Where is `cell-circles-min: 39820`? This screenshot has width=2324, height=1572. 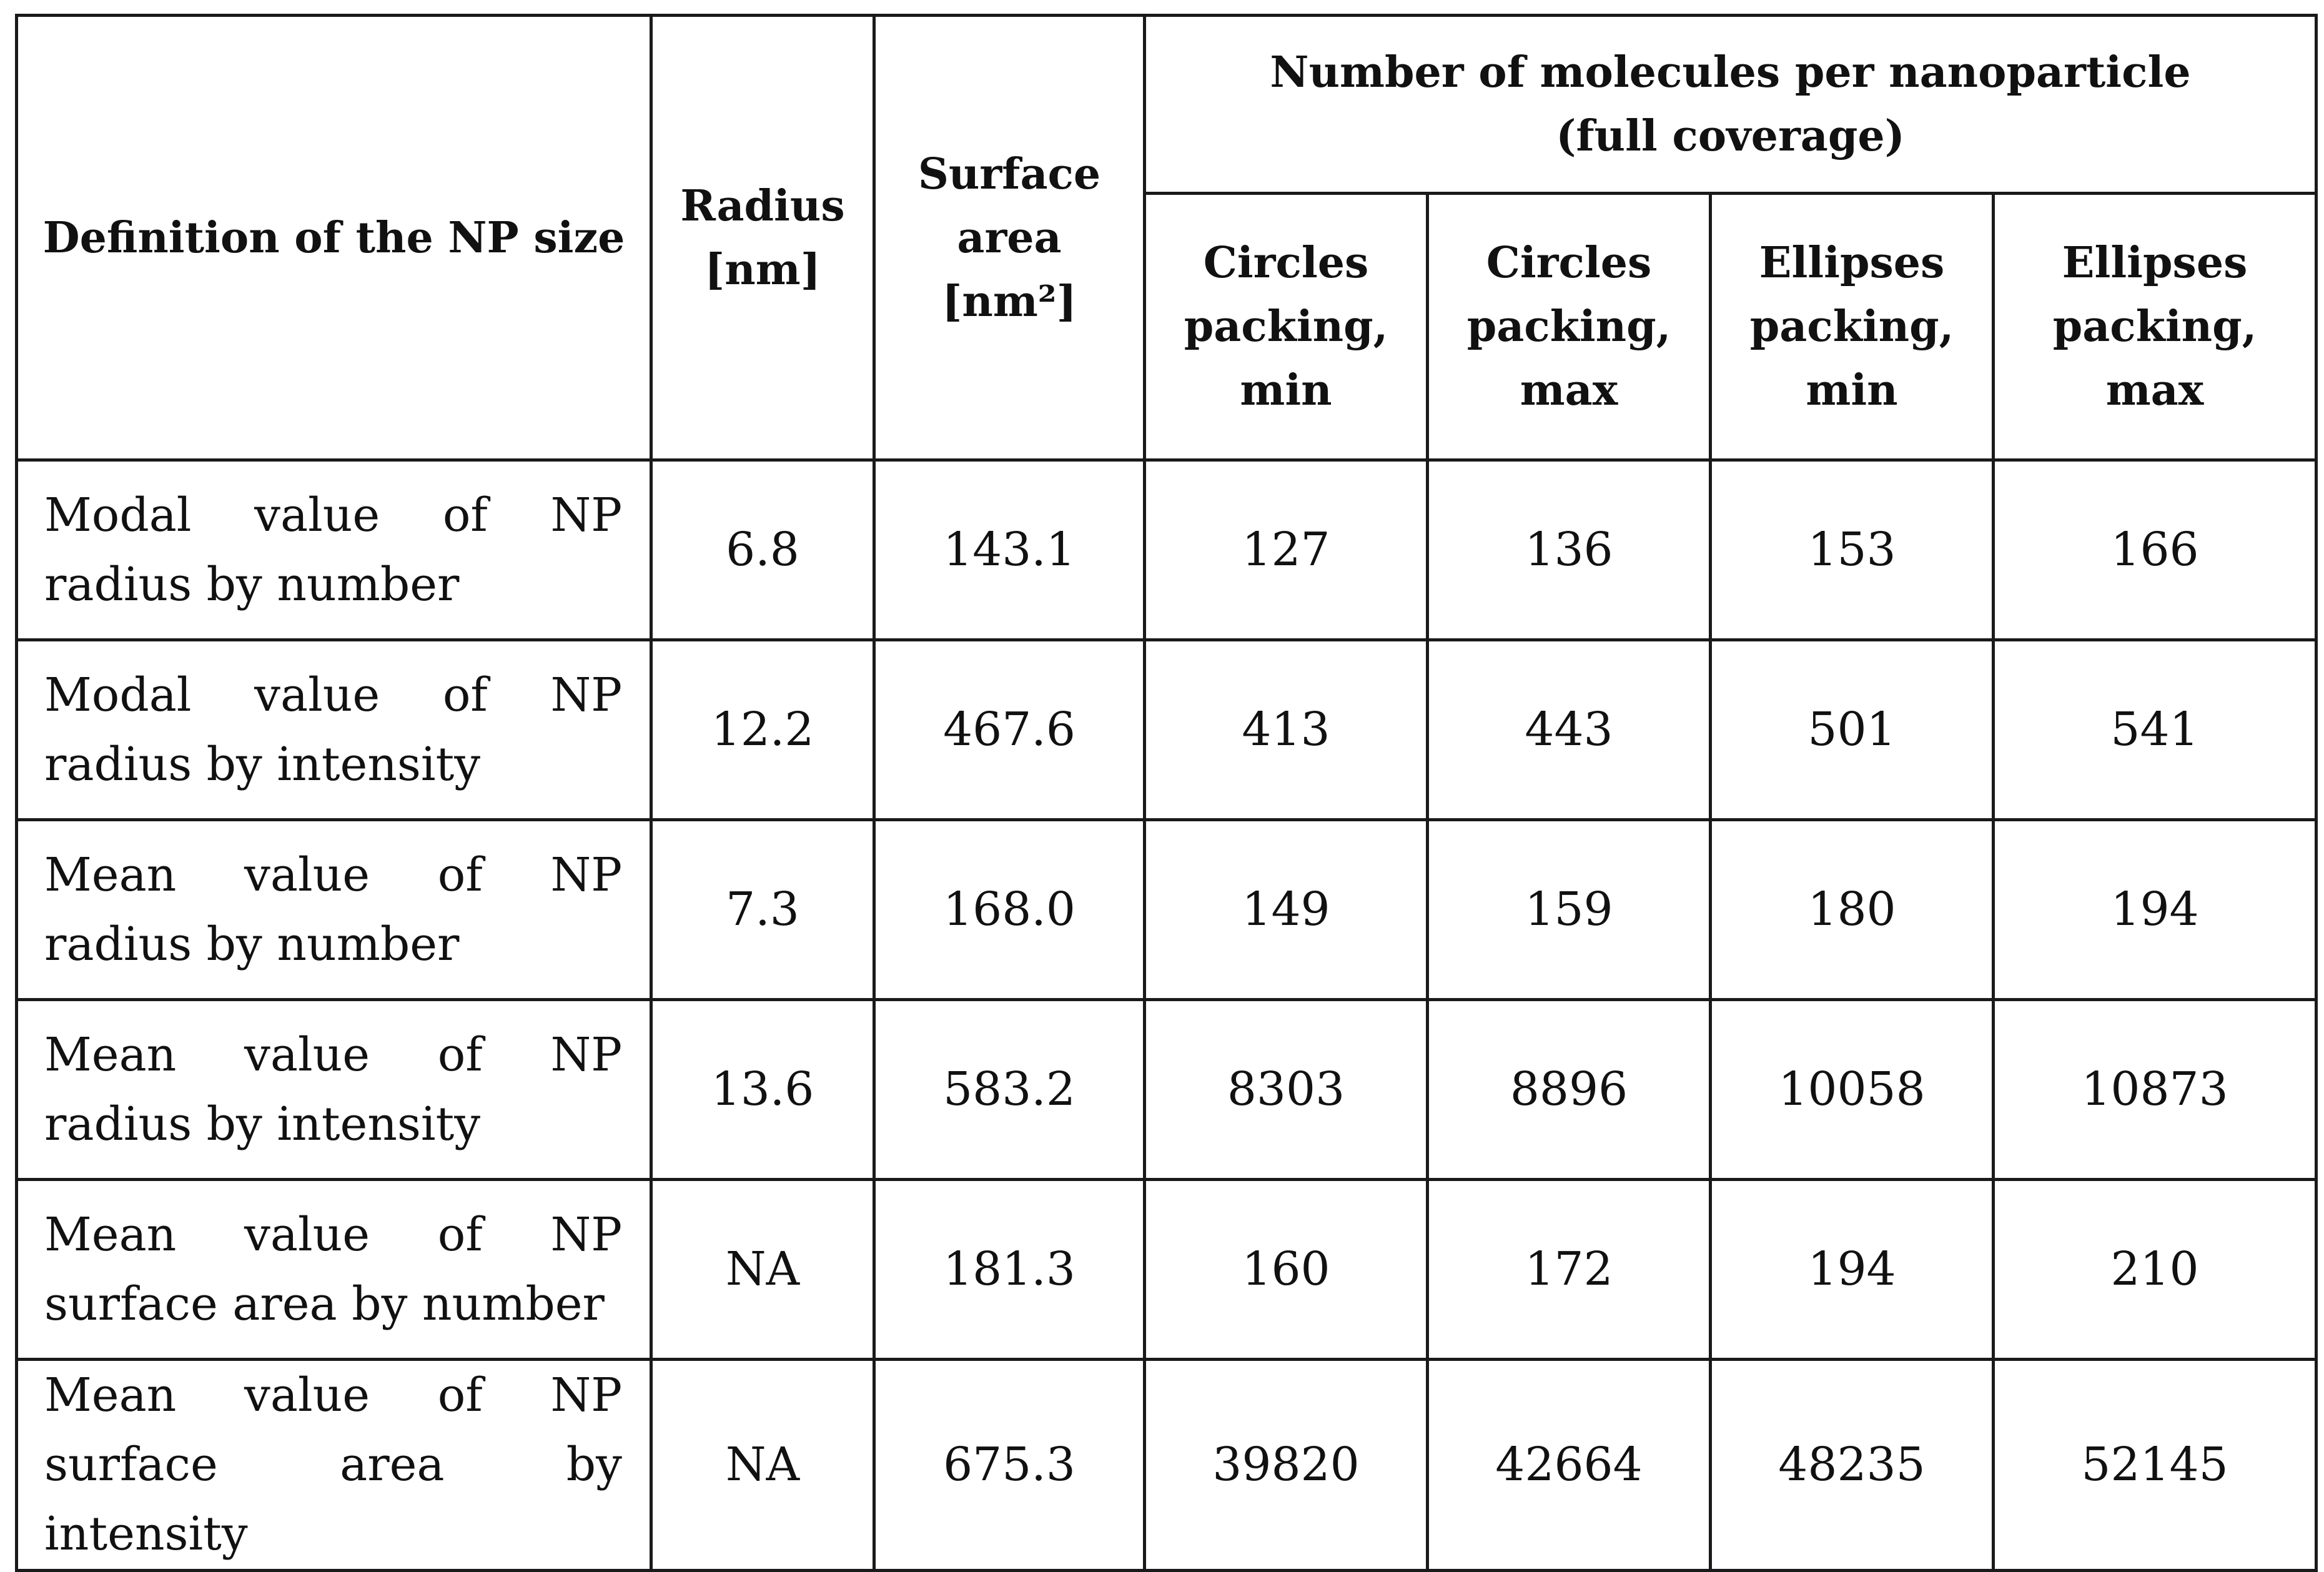
cell-circles-min: 39820 is located at coordinates (1286, 1465).